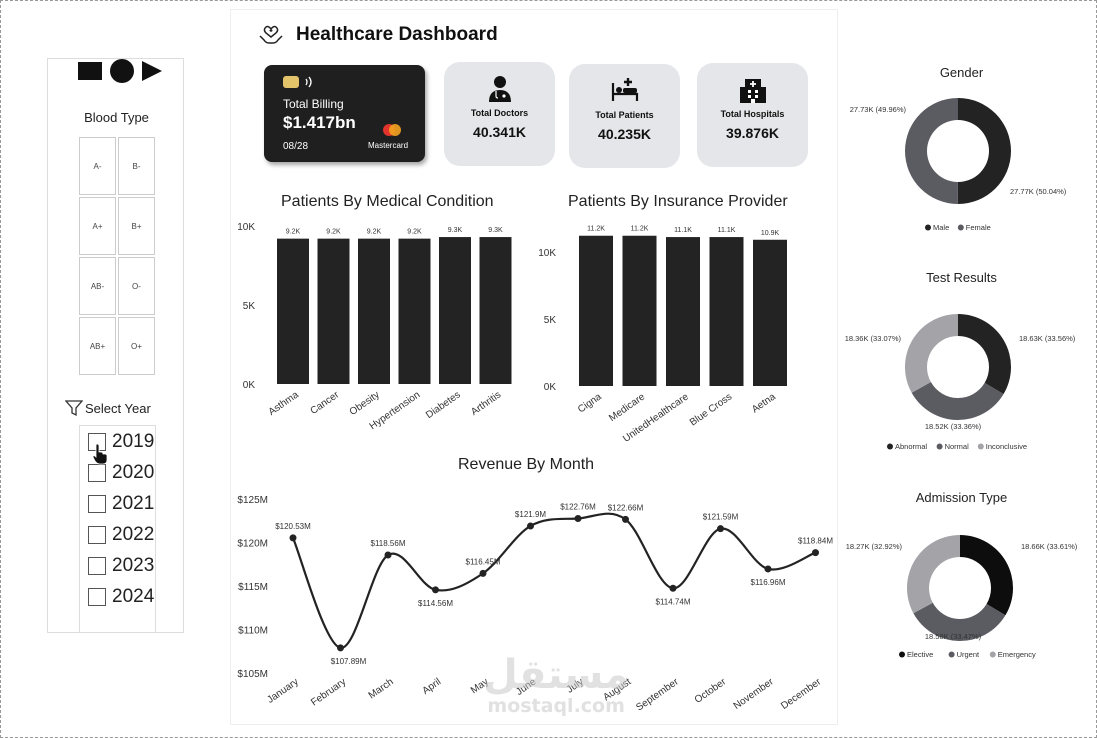 This screenshot has height=738, width=1097. What do you see at coordinates (381, 688) in the screenshot?
I see `x-tick-label: March` at bounding box center [381, 688].